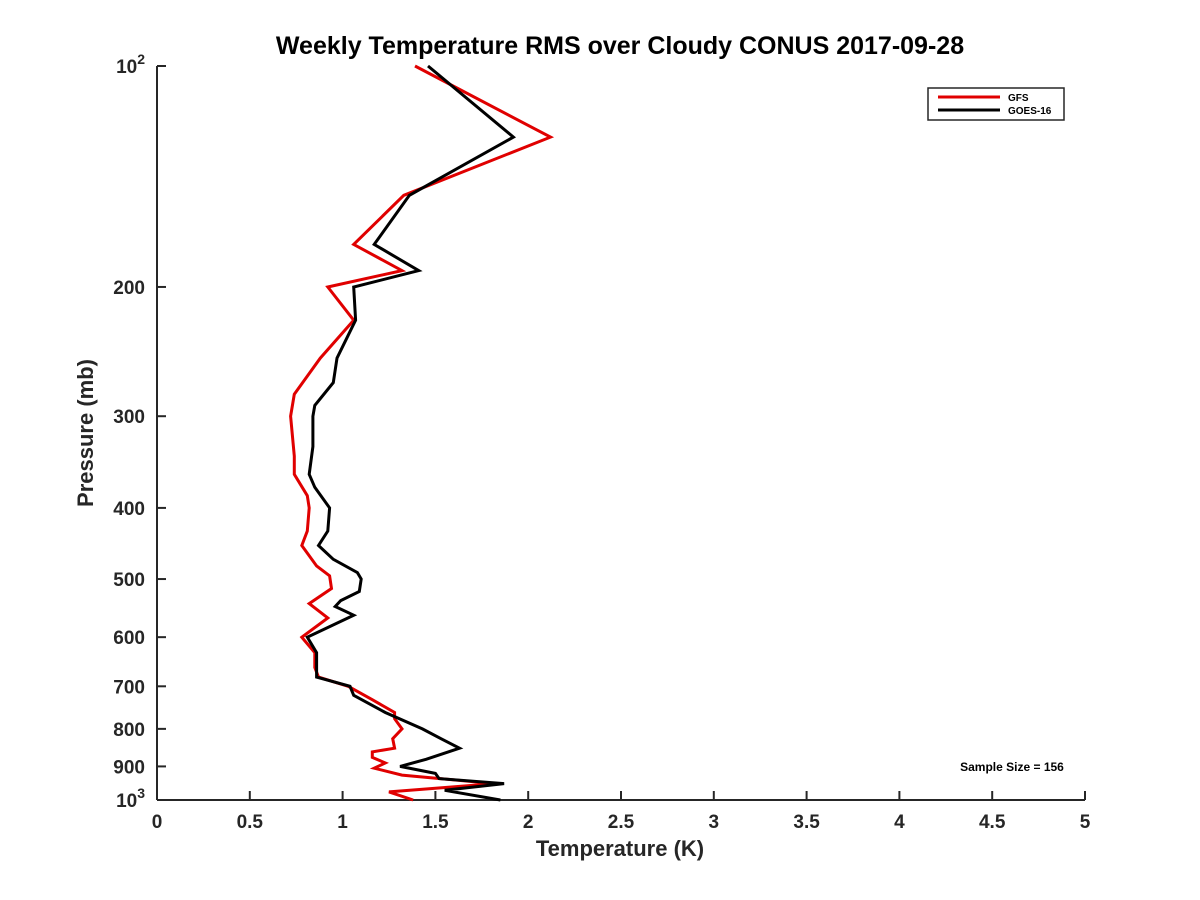 This screenshot has width=1200, height=900. I want to click on legend: GFS GOES-16, so click(996, 104).